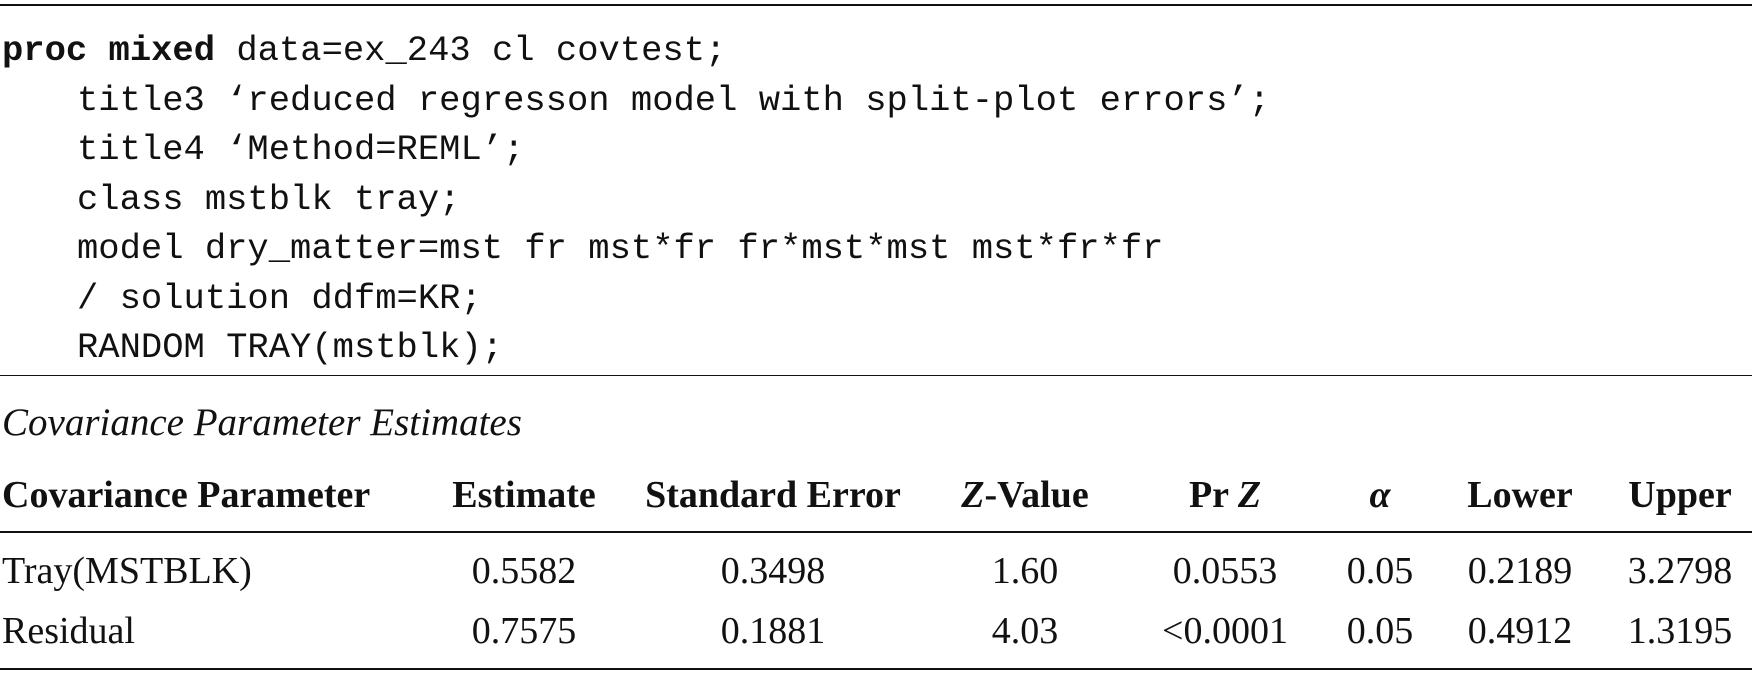  I want to click on row-2-alpha: 0.05, so click(1380, 631).